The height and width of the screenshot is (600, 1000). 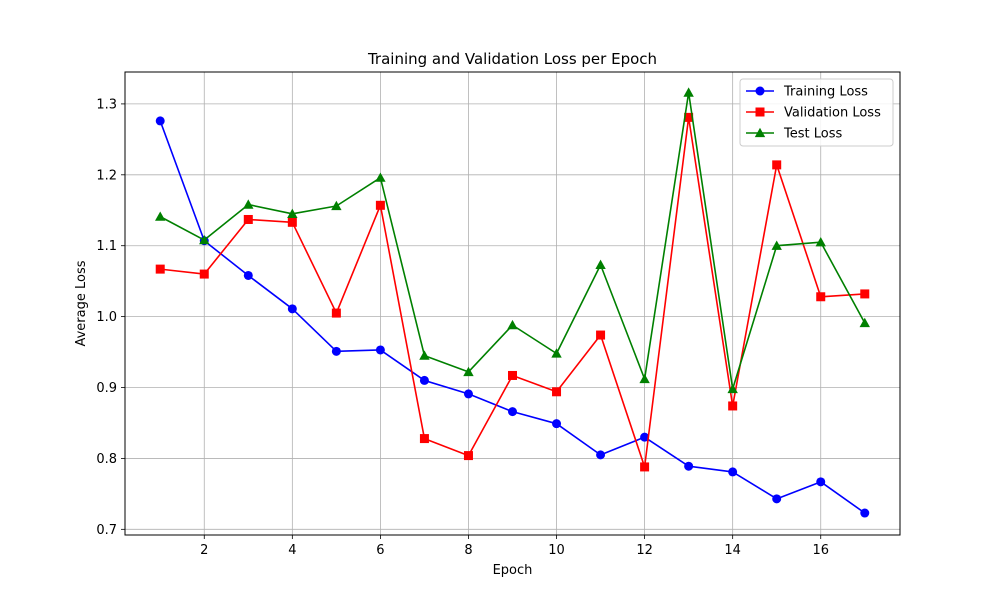 I want to click on x-tick-label: 4, so click(x=292, y=550).